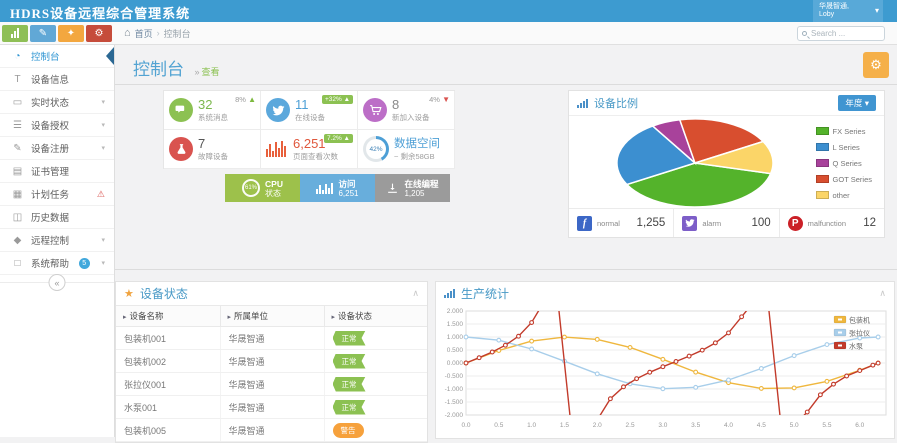 This screenshot has height=443, width=897. I want to click on sidebar-item-label: 系统帮助, so click(50, 263).